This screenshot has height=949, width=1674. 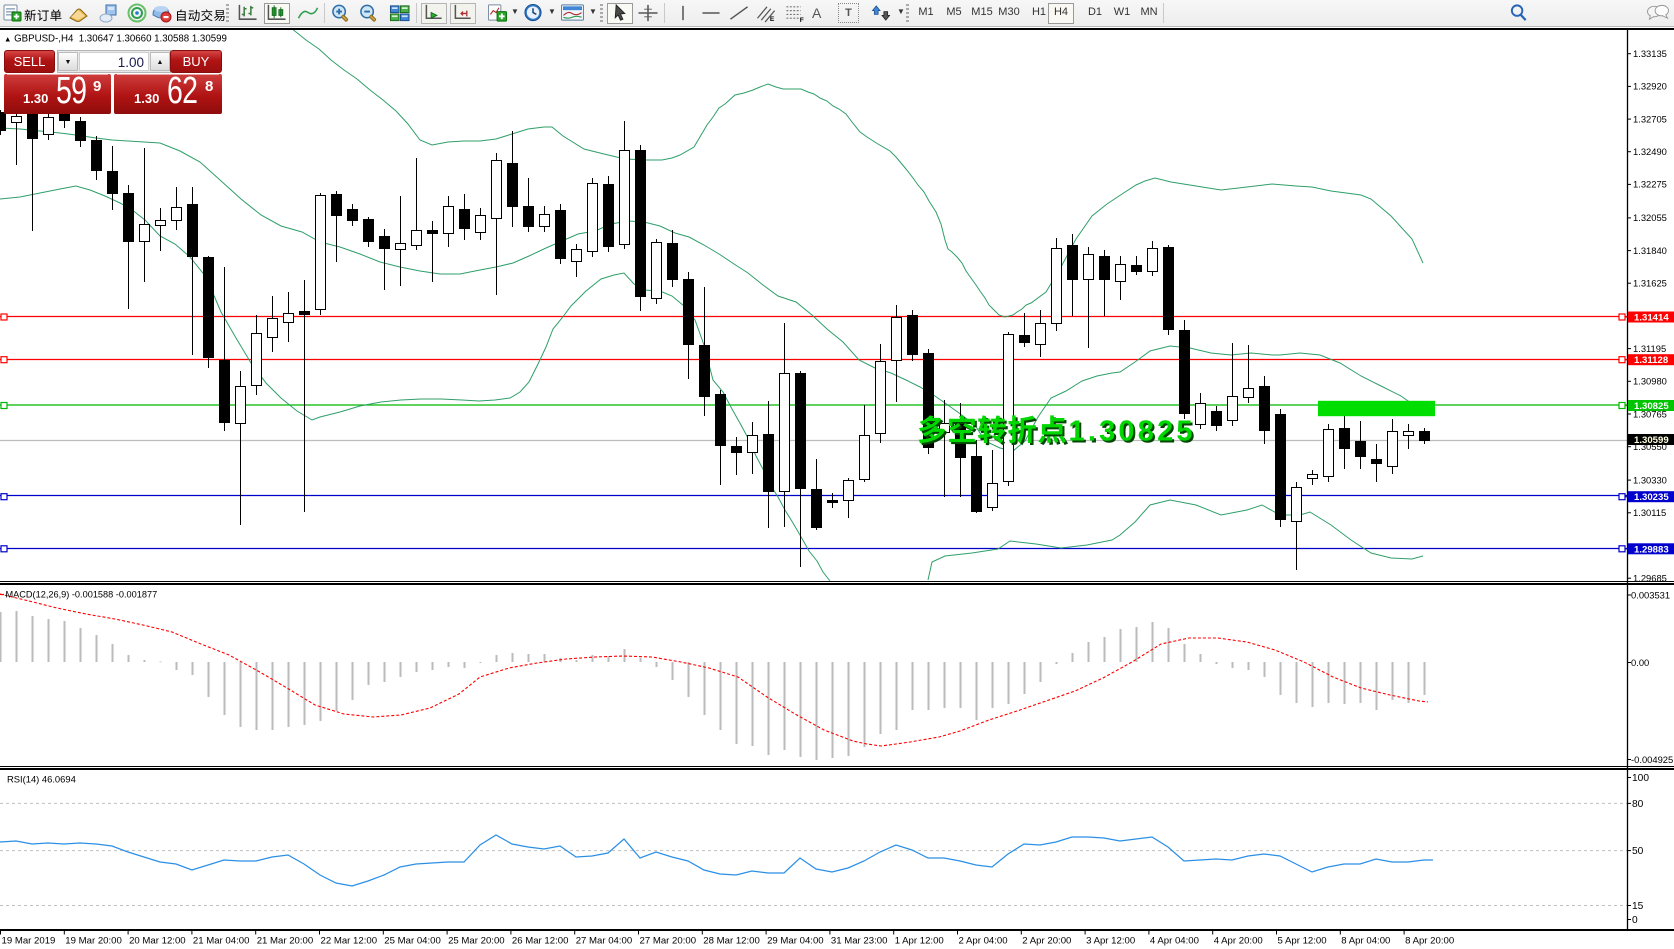 I want to click on svg-text: 1.31625, so click(x=1650, y=283).